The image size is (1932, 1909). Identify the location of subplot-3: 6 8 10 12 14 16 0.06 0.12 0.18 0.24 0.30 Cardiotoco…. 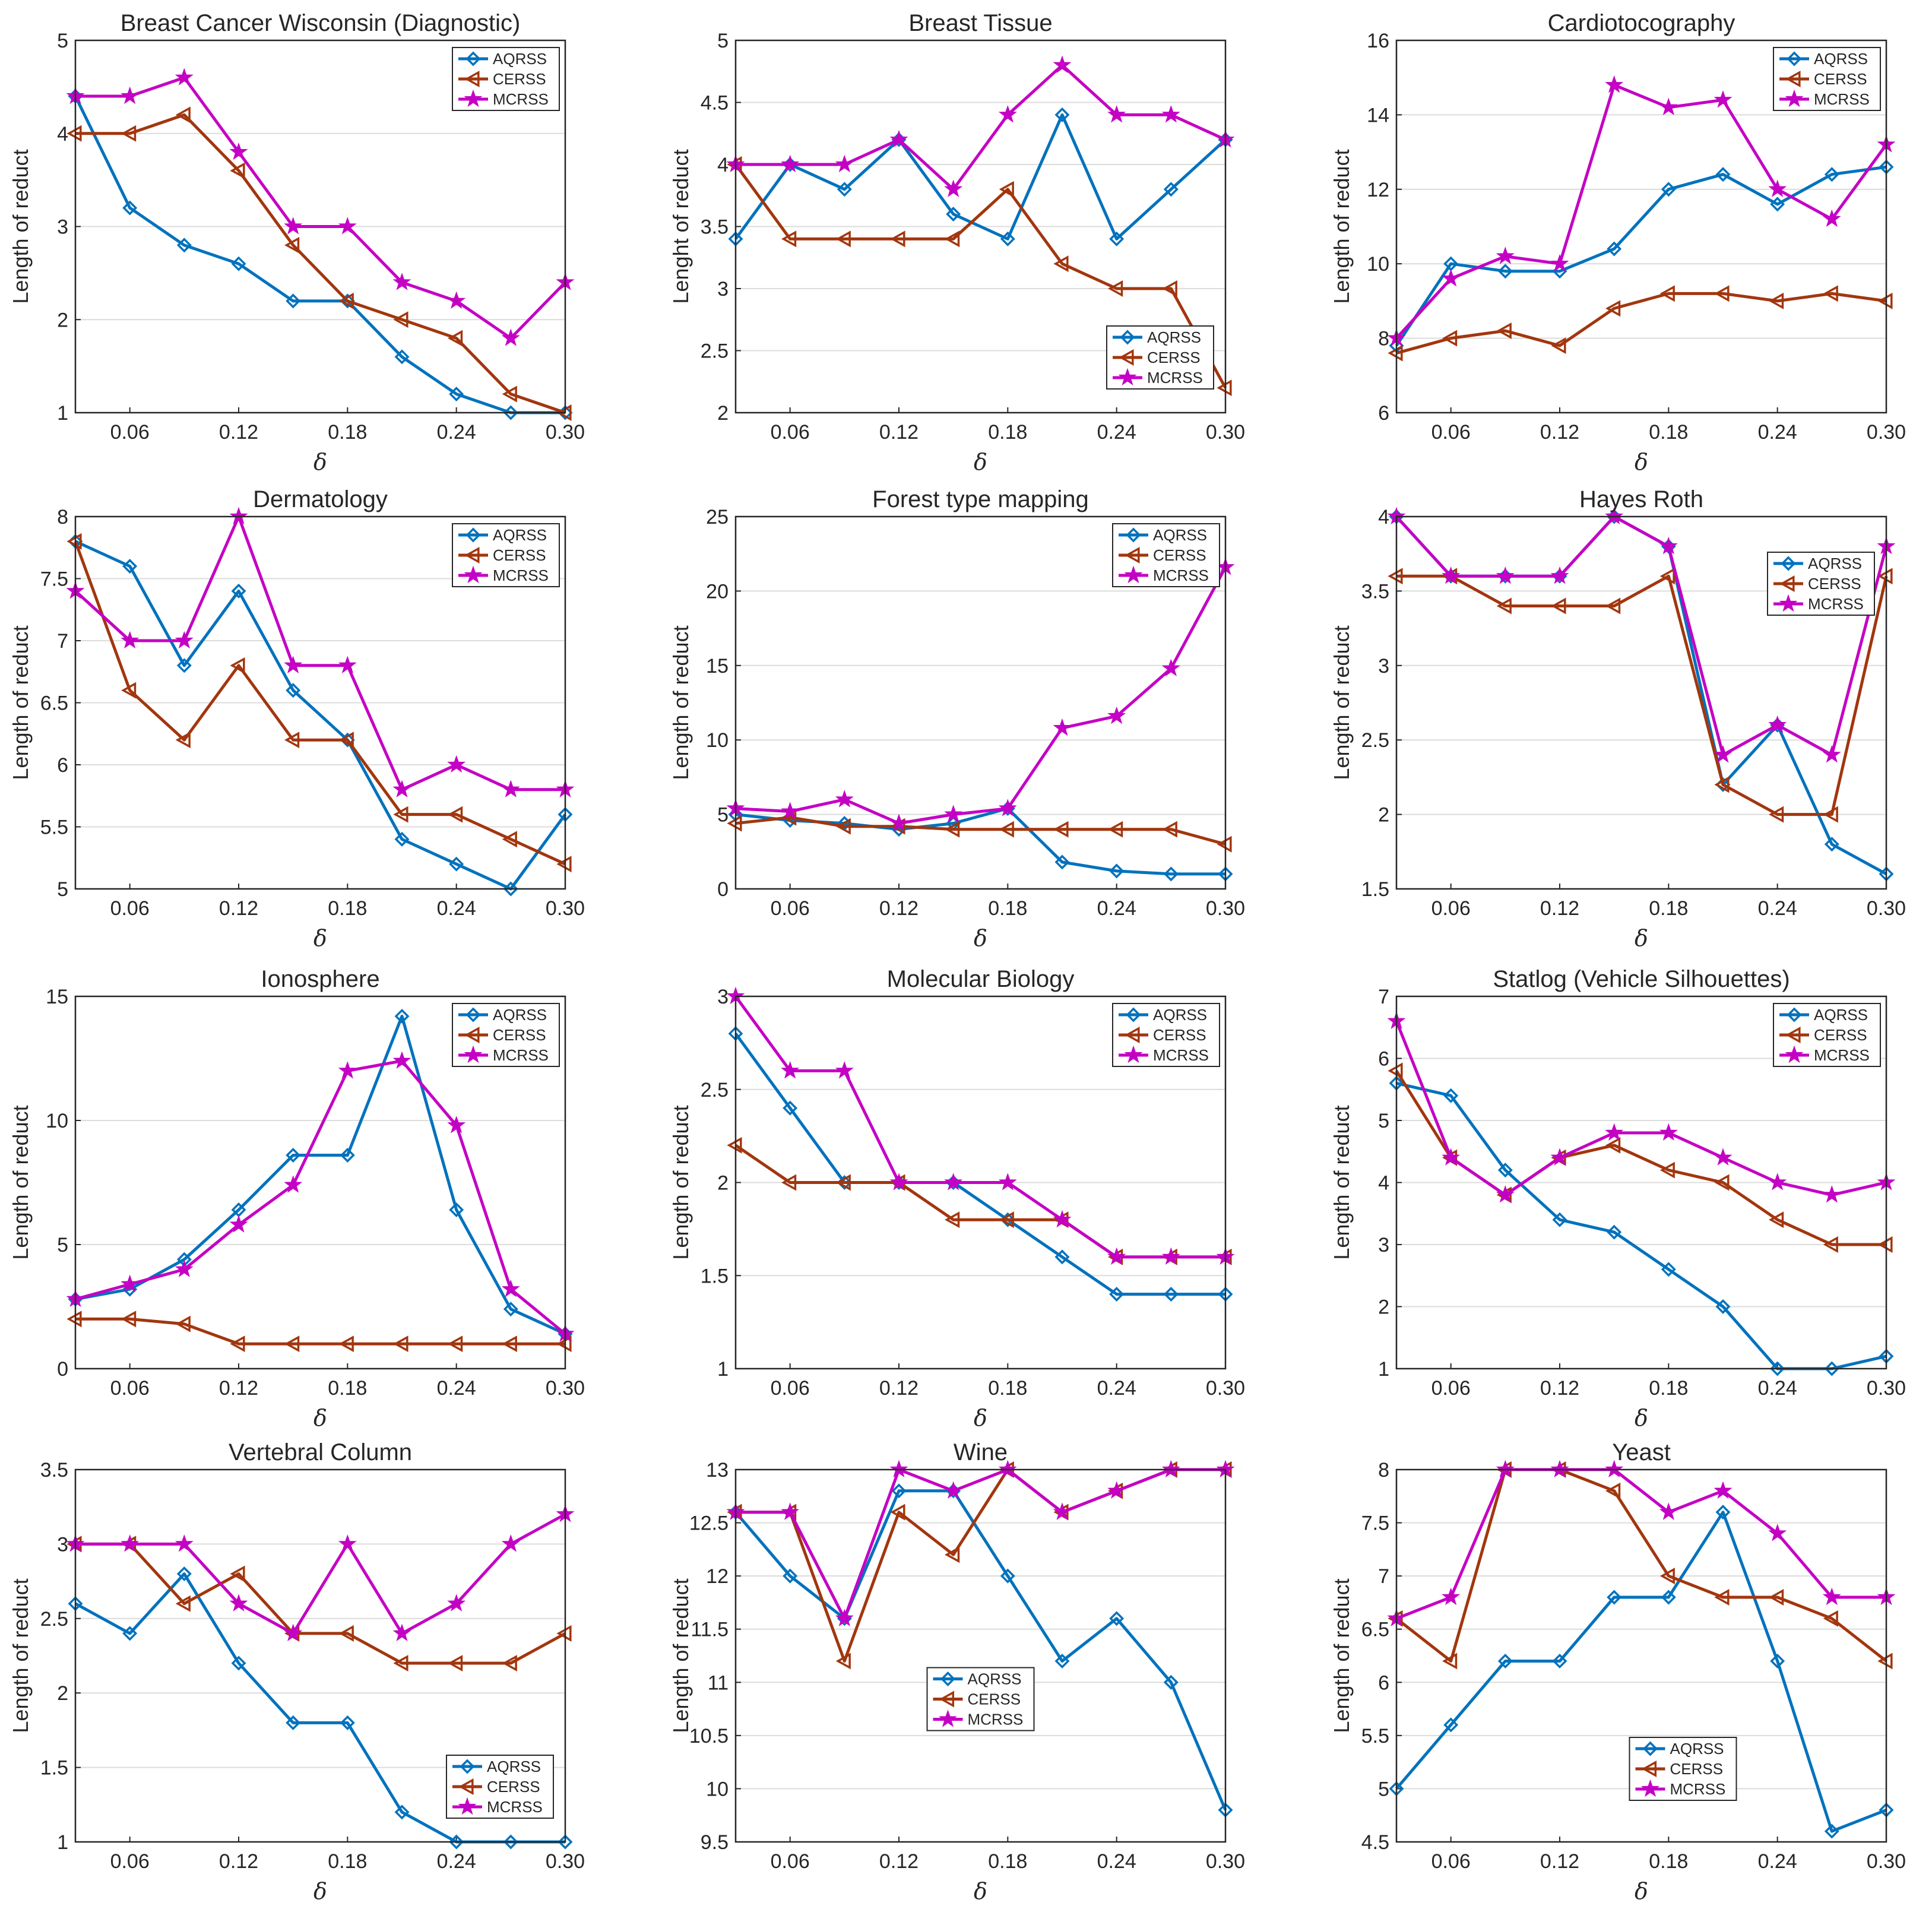
(1617, 243).